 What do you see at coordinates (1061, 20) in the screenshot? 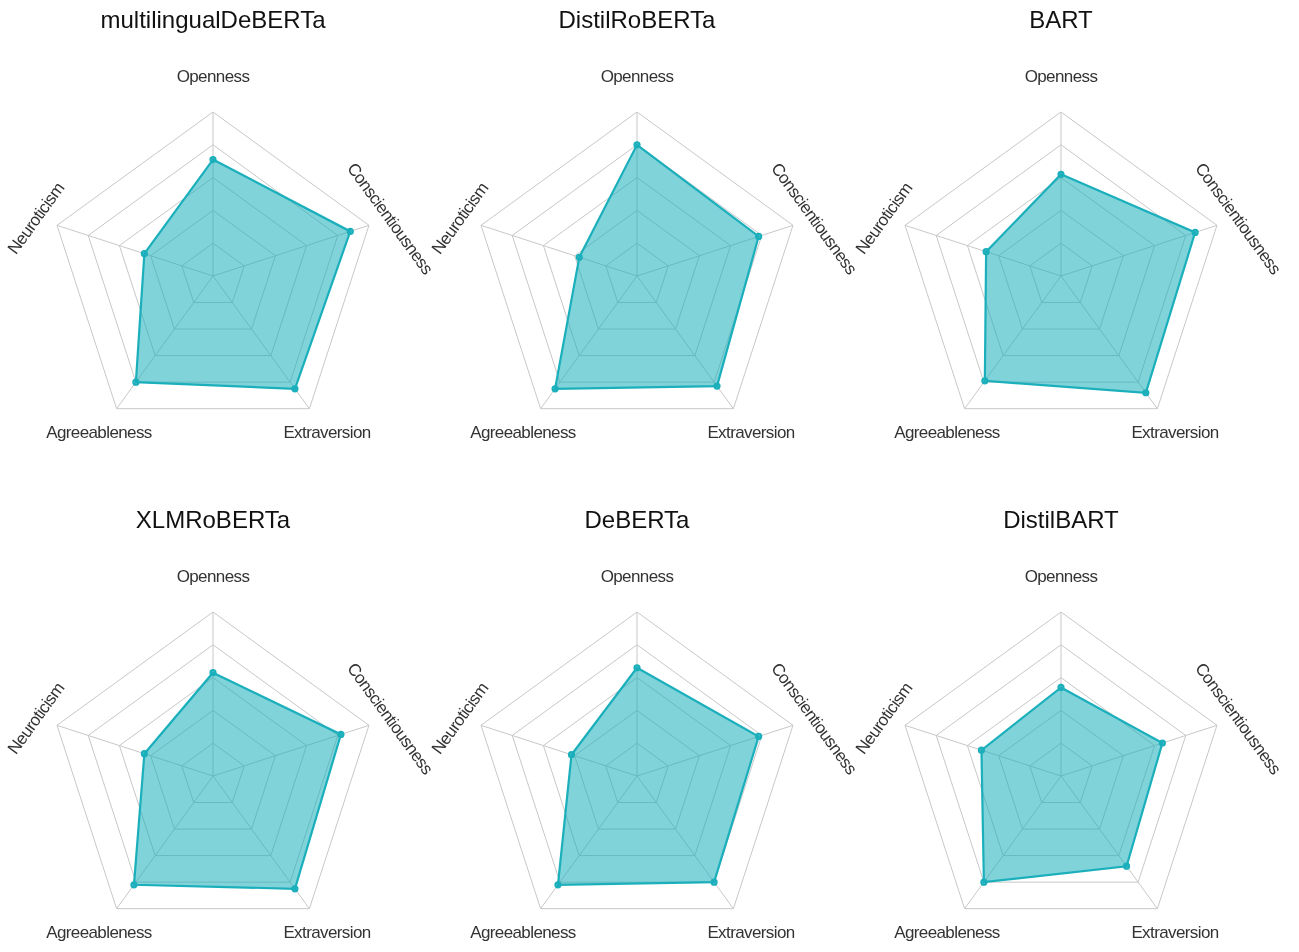
I see `chart-title: BART` at bounding box center [1061, 20].